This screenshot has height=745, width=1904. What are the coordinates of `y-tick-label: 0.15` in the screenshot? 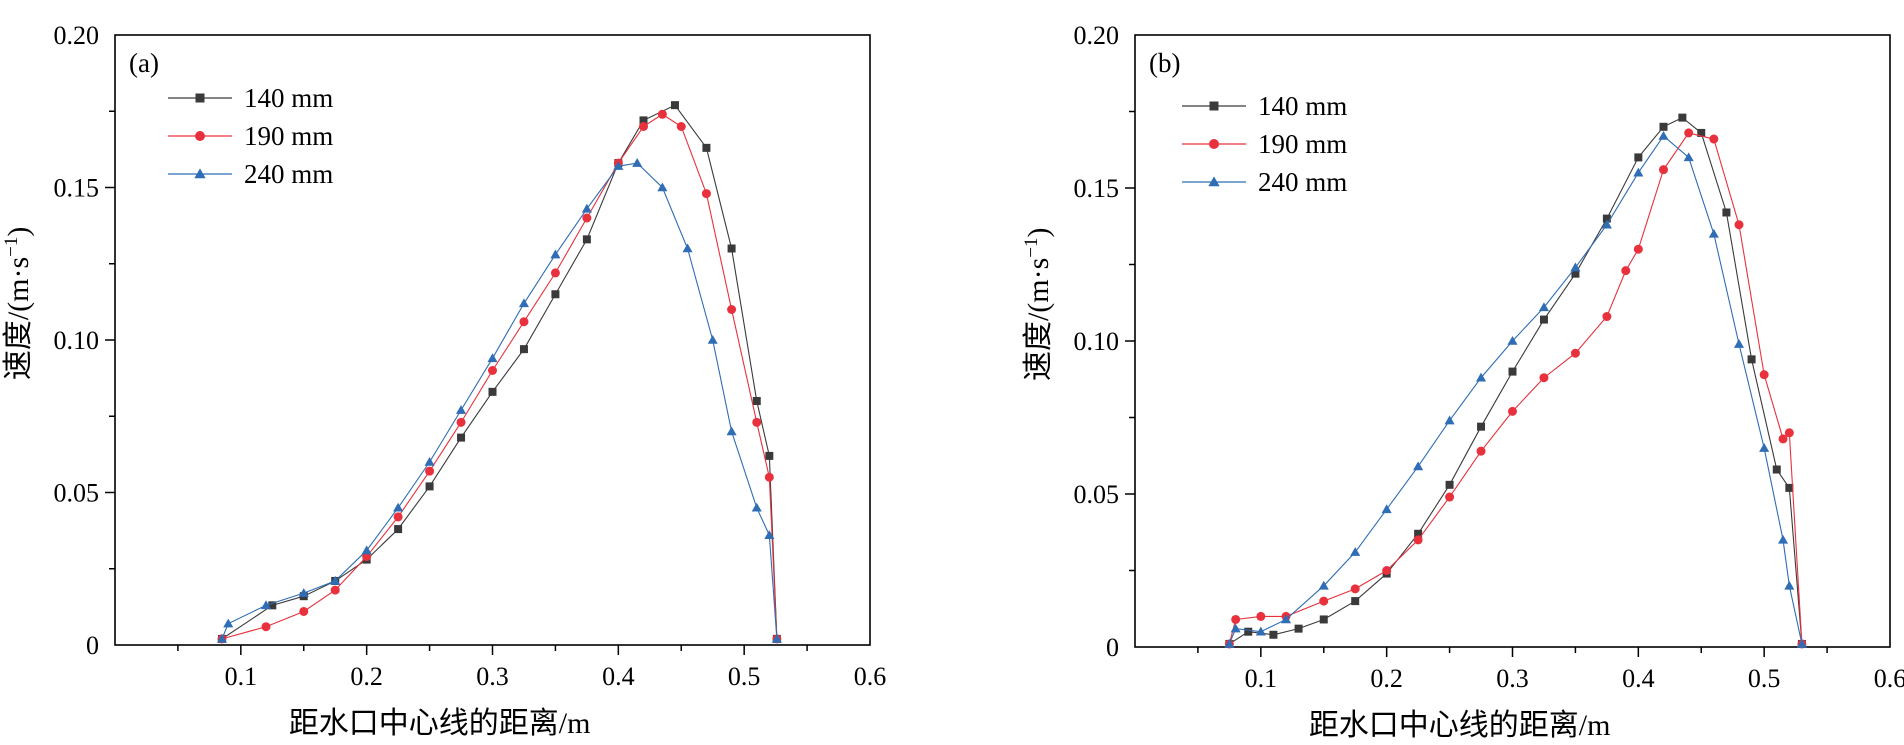 It's located at (1097, 188).